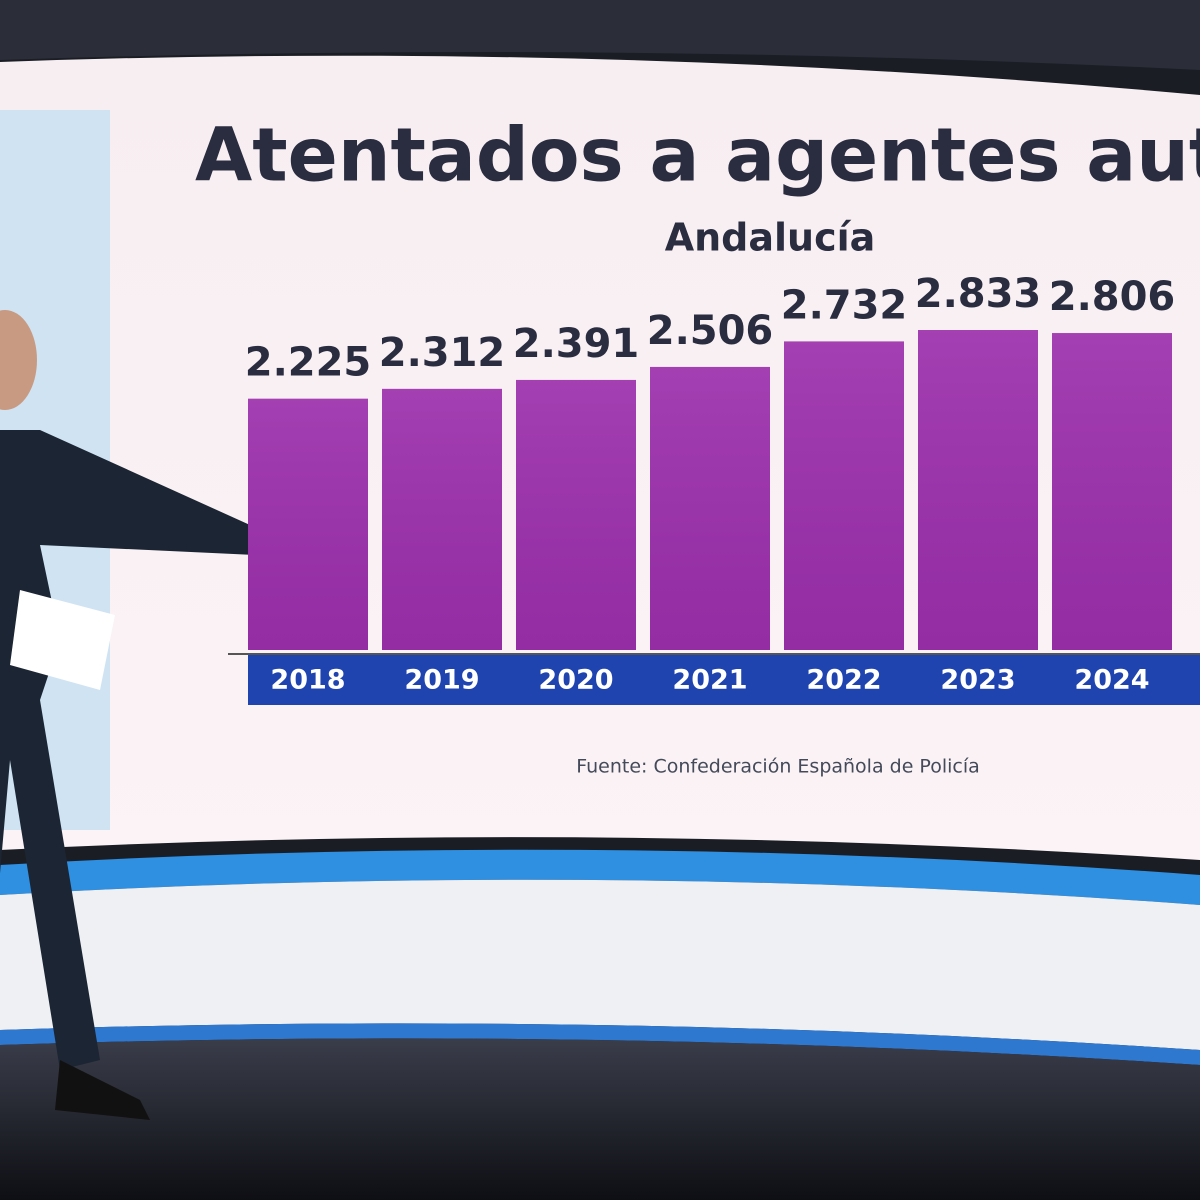  I want to click on ceiling, so click(600, 35).